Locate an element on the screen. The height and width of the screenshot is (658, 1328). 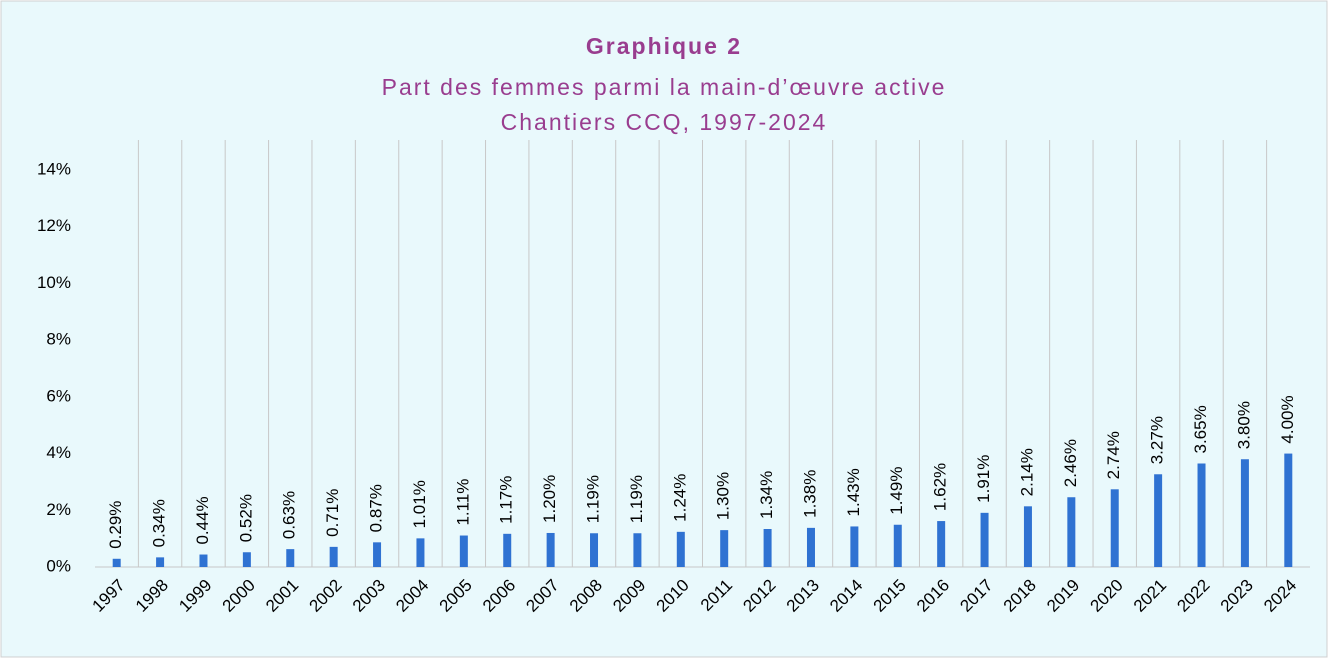
y-tick-label: 12% is located at coordinates (54, 225).